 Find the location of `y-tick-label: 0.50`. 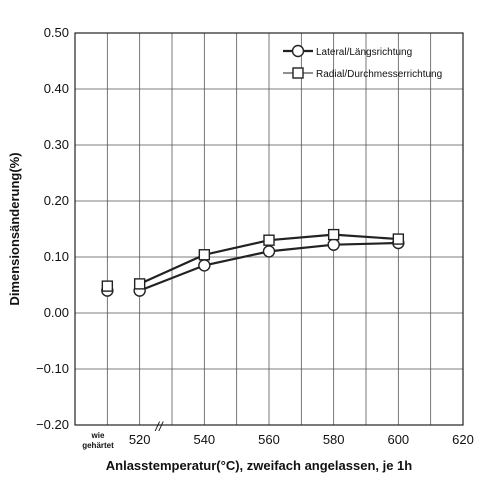

y-tick-label: 0.50 is located at coordinates (56, 32).